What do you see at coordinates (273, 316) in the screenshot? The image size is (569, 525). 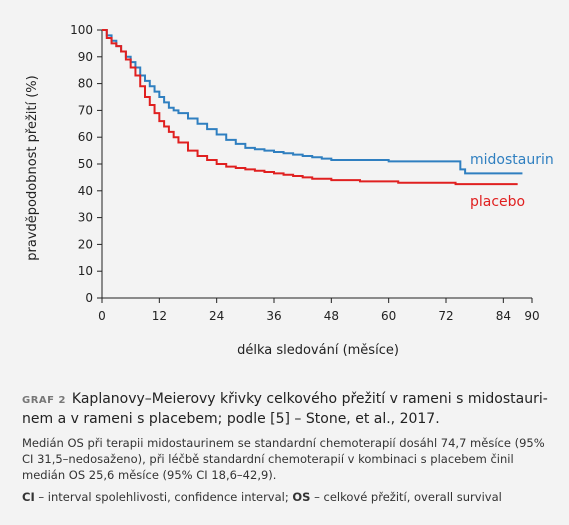 I see `x-tick-label: 36` at bounding box center [273, 316].